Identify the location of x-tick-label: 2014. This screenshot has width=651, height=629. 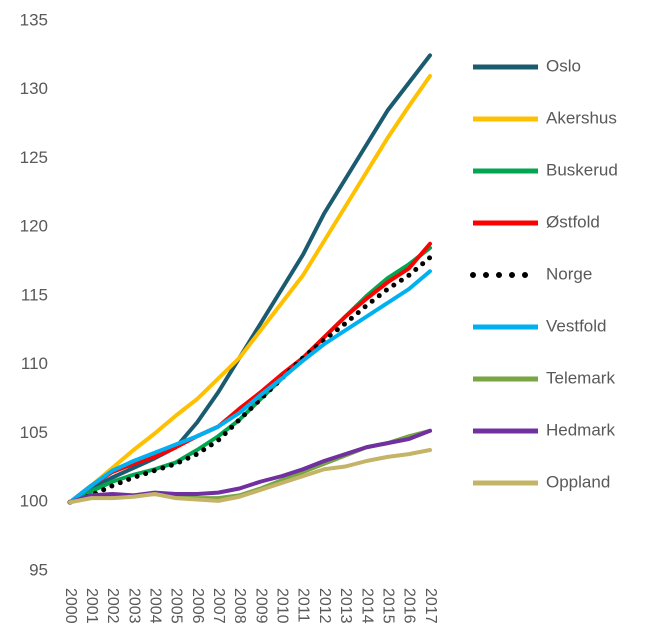
(366, 606).